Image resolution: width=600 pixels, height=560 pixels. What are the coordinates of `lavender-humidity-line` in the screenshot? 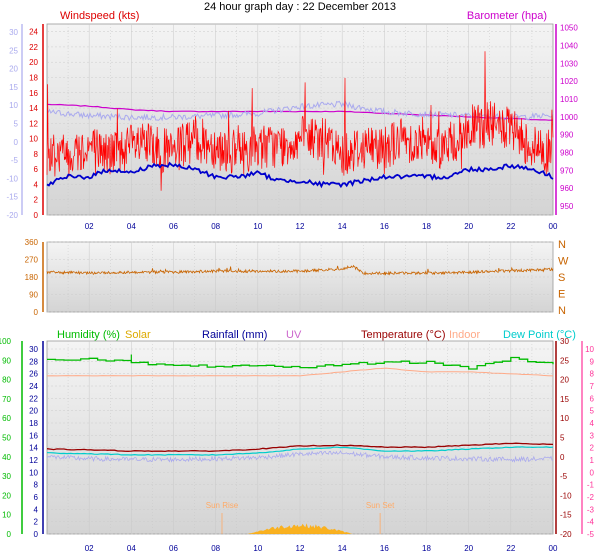 It's located at (300, 456).